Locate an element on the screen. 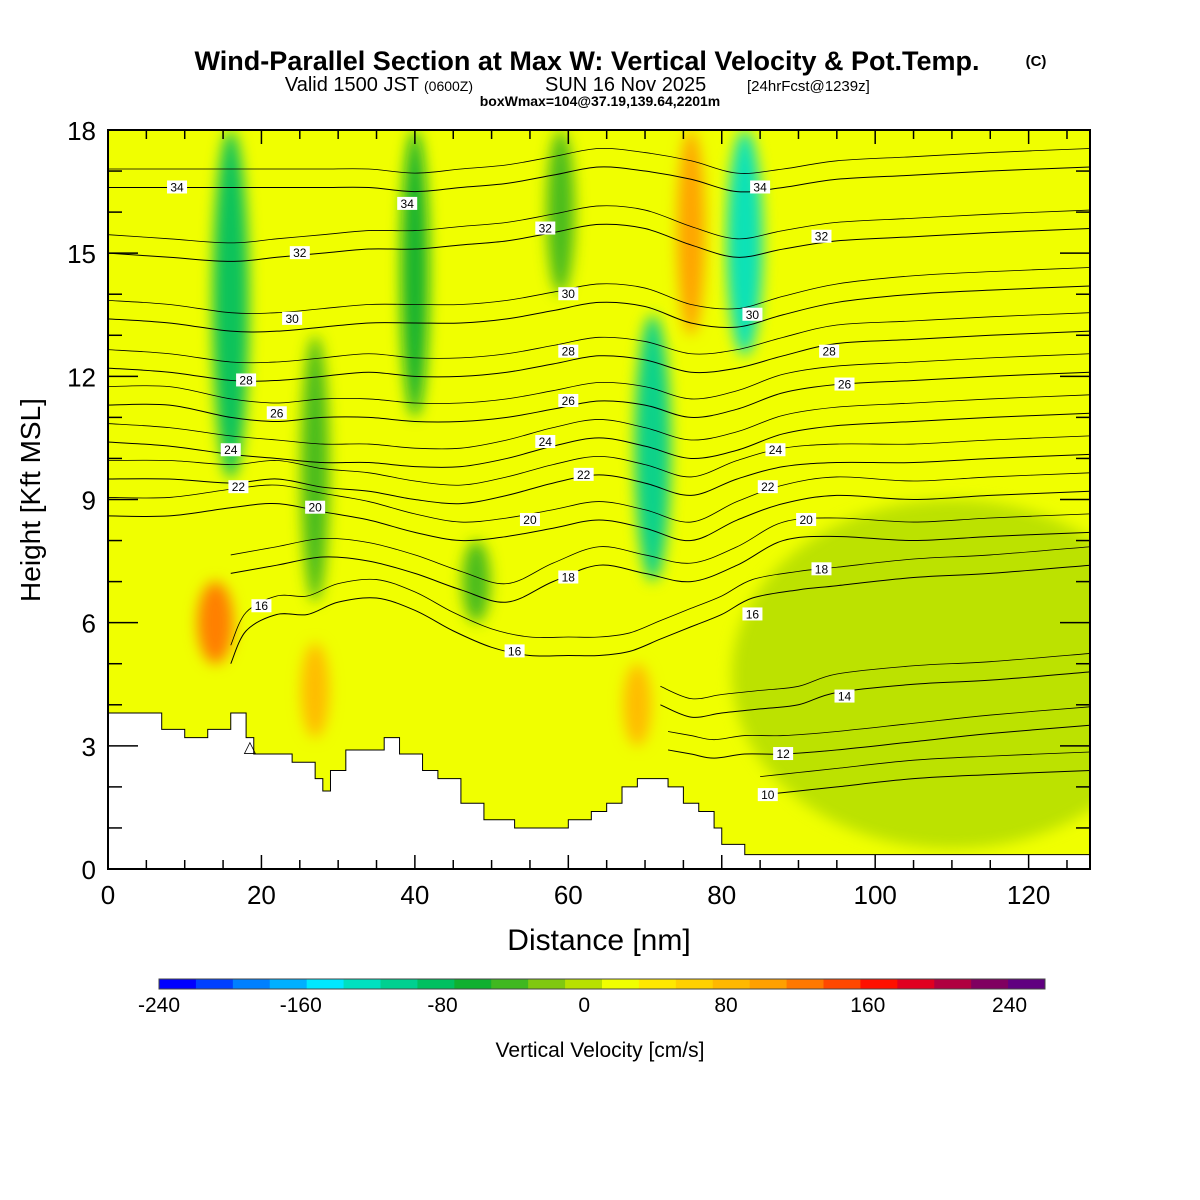  copyright-mark: (C) is located at coordinates (1036, 61).